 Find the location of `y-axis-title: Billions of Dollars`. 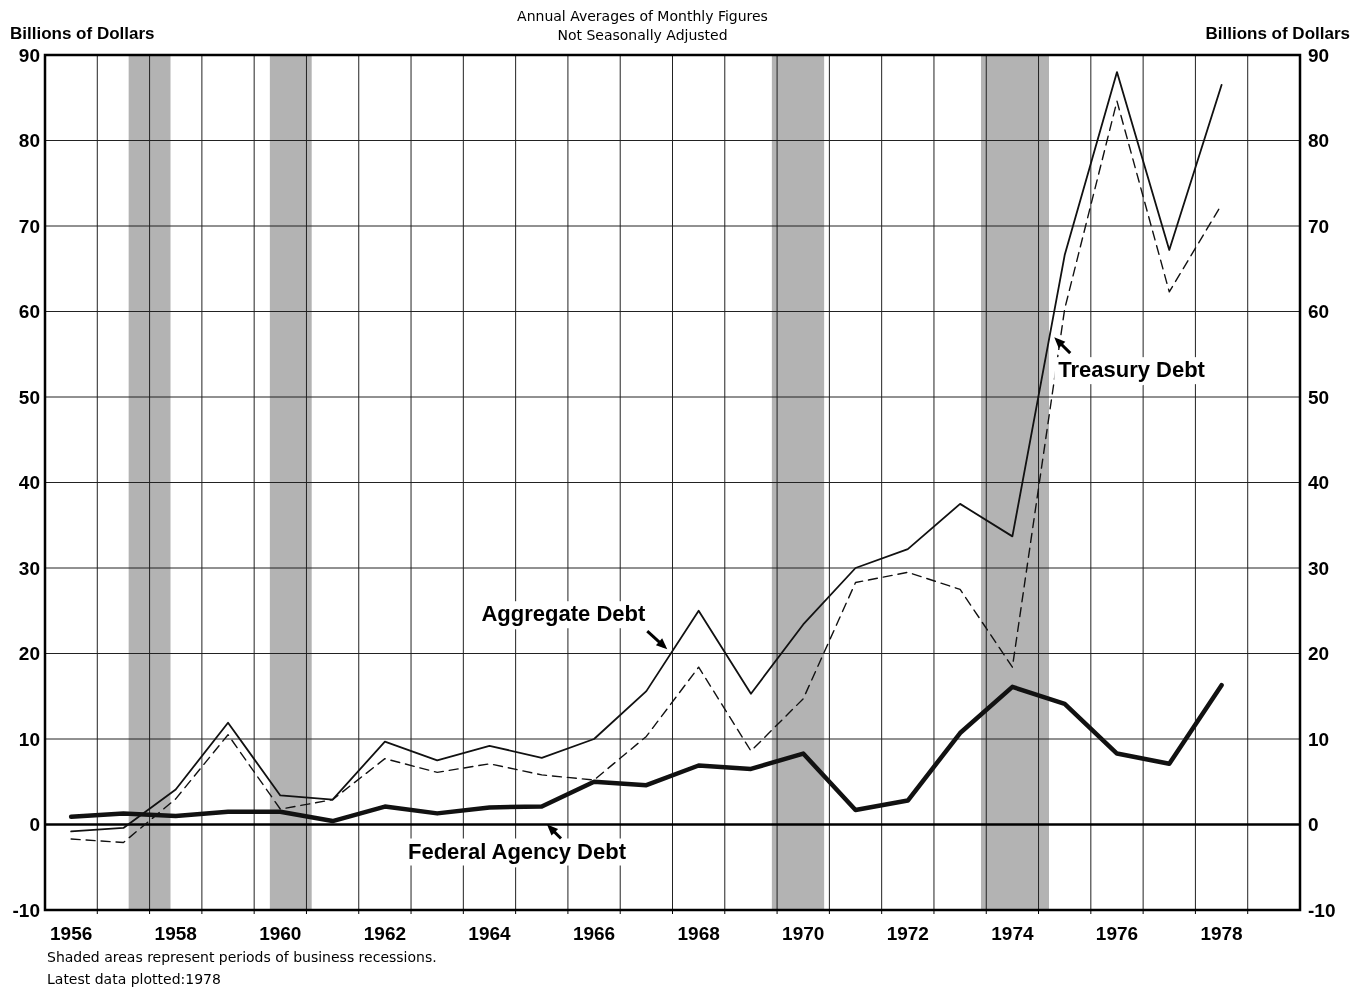

y-axis-title: Billions of Dollars is located at coordinates (82, 33).